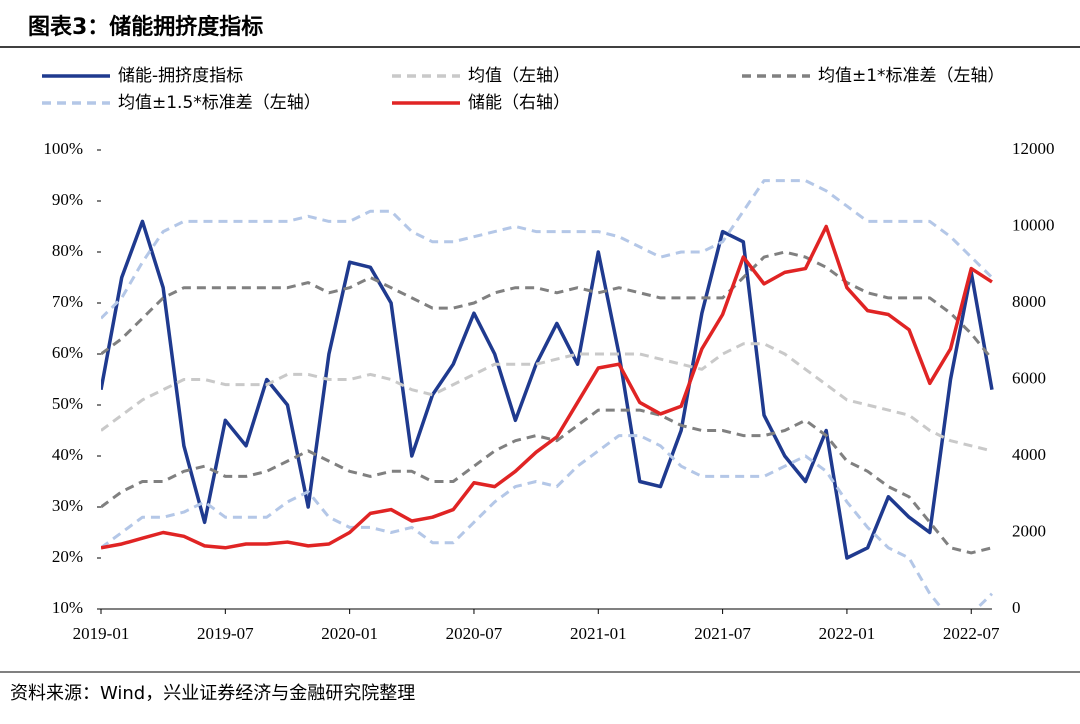 This screenshot has width=1080, height=724. What do you see at coordinates (598, 633) in the screenshot?
I see `x-tick-label: 2021-01` at bounding box center [598, 633].